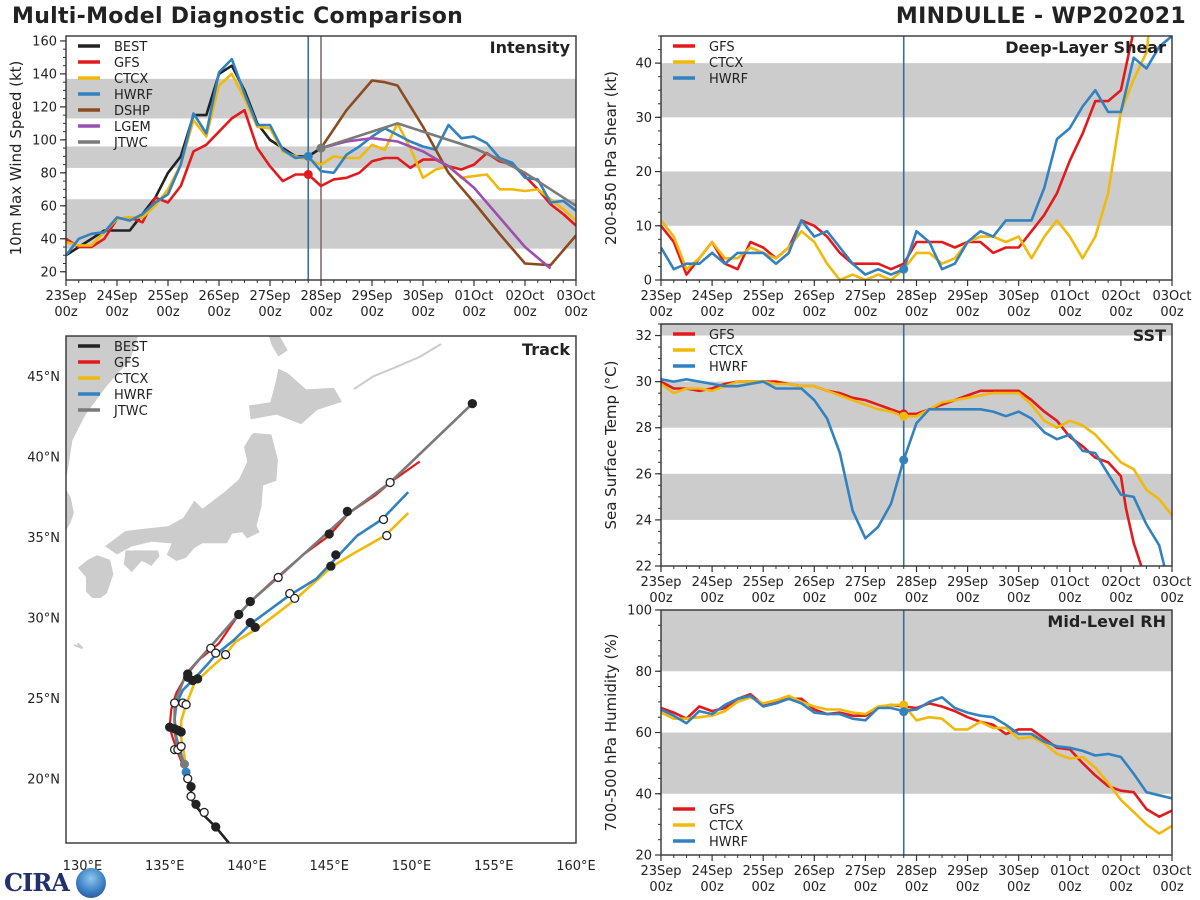 This screenshot has width=1200, height=900. What do you see at coordinates (130, 411) in the screenshot?
I see `legend-label-jtwc: JTWC` at bounding box center [130, 411].